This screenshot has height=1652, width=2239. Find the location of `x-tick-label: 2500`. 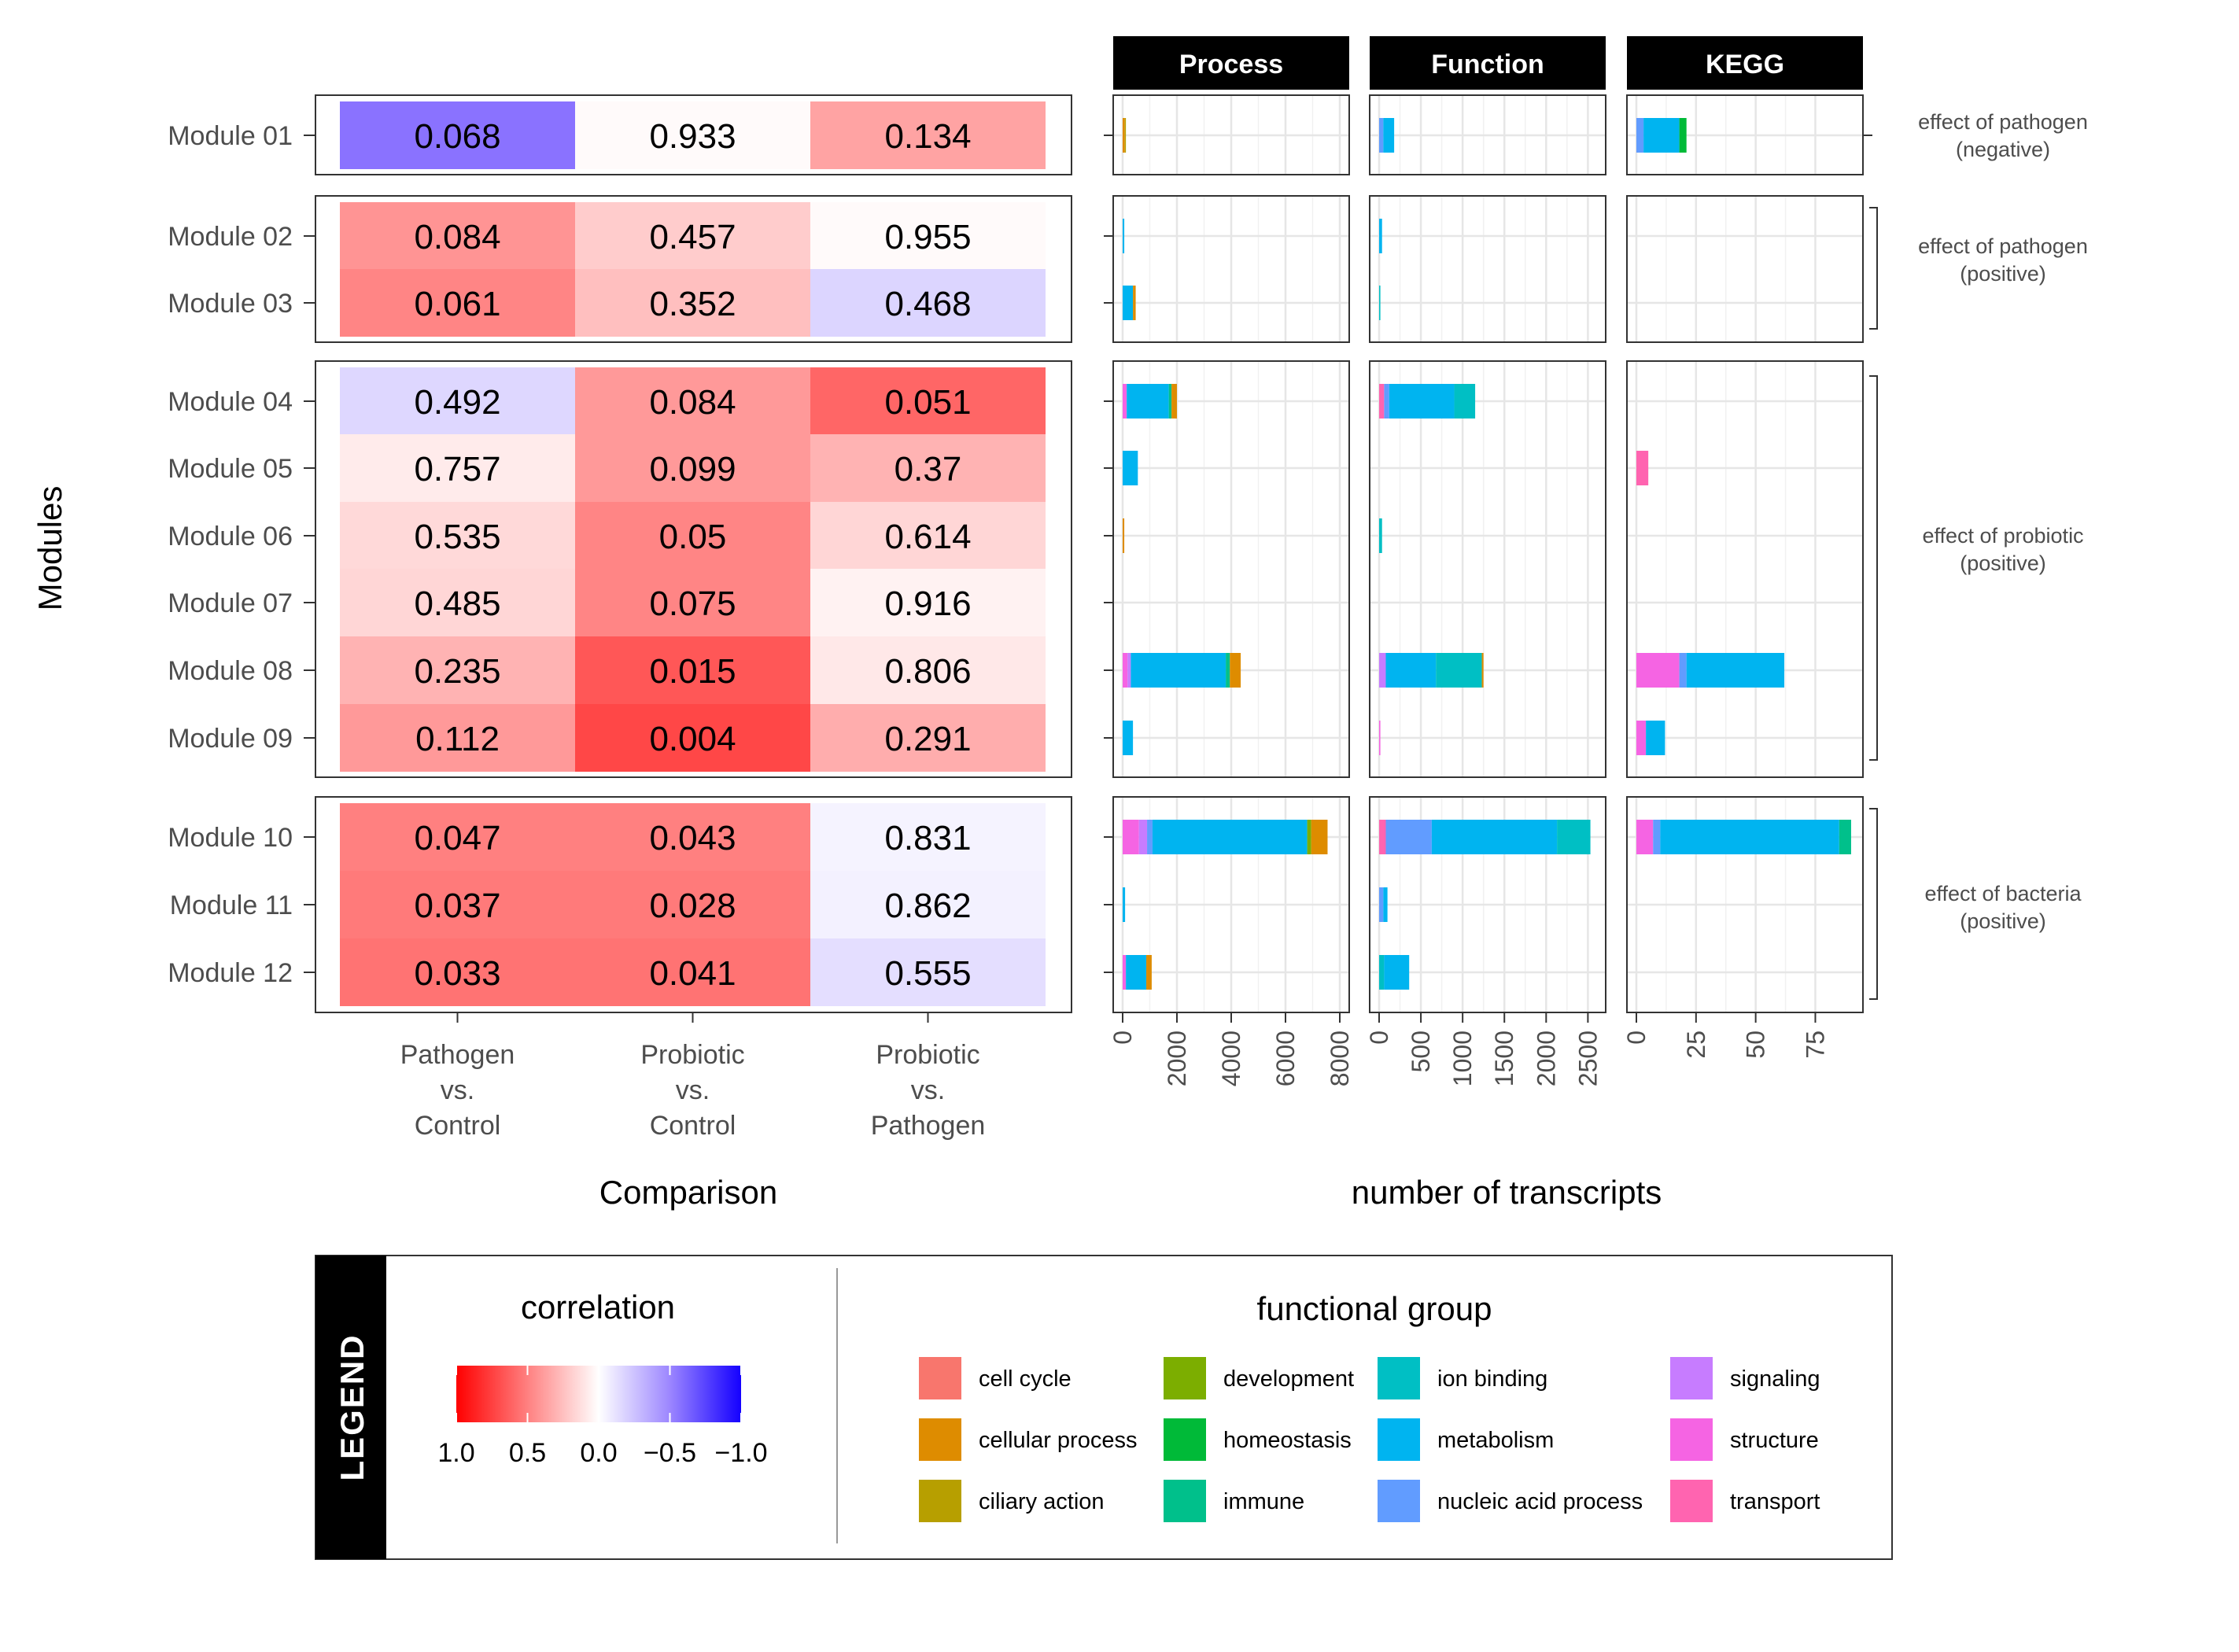

x-tick-label: 2500 is located at coordinates (1587, 1058).